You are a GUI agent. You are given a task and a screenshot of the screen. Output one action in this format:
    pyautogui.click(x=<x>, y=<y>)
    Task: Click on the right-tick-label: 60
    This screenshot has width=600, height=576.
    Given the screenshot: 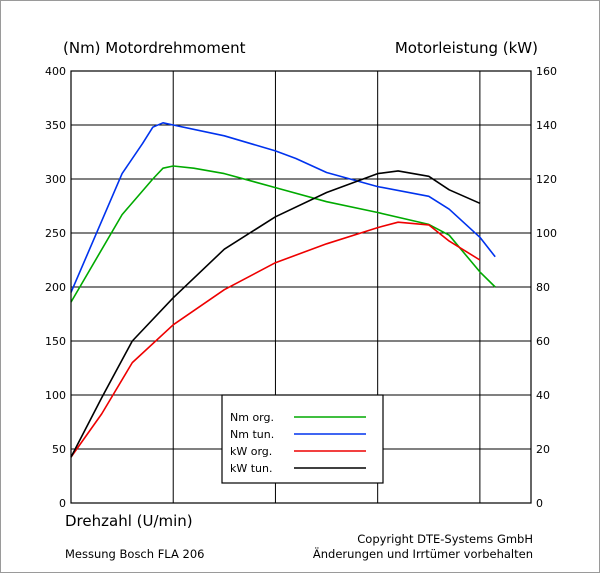 What is the action you would take?
    pyautogui.click(x=543, y=341)
    